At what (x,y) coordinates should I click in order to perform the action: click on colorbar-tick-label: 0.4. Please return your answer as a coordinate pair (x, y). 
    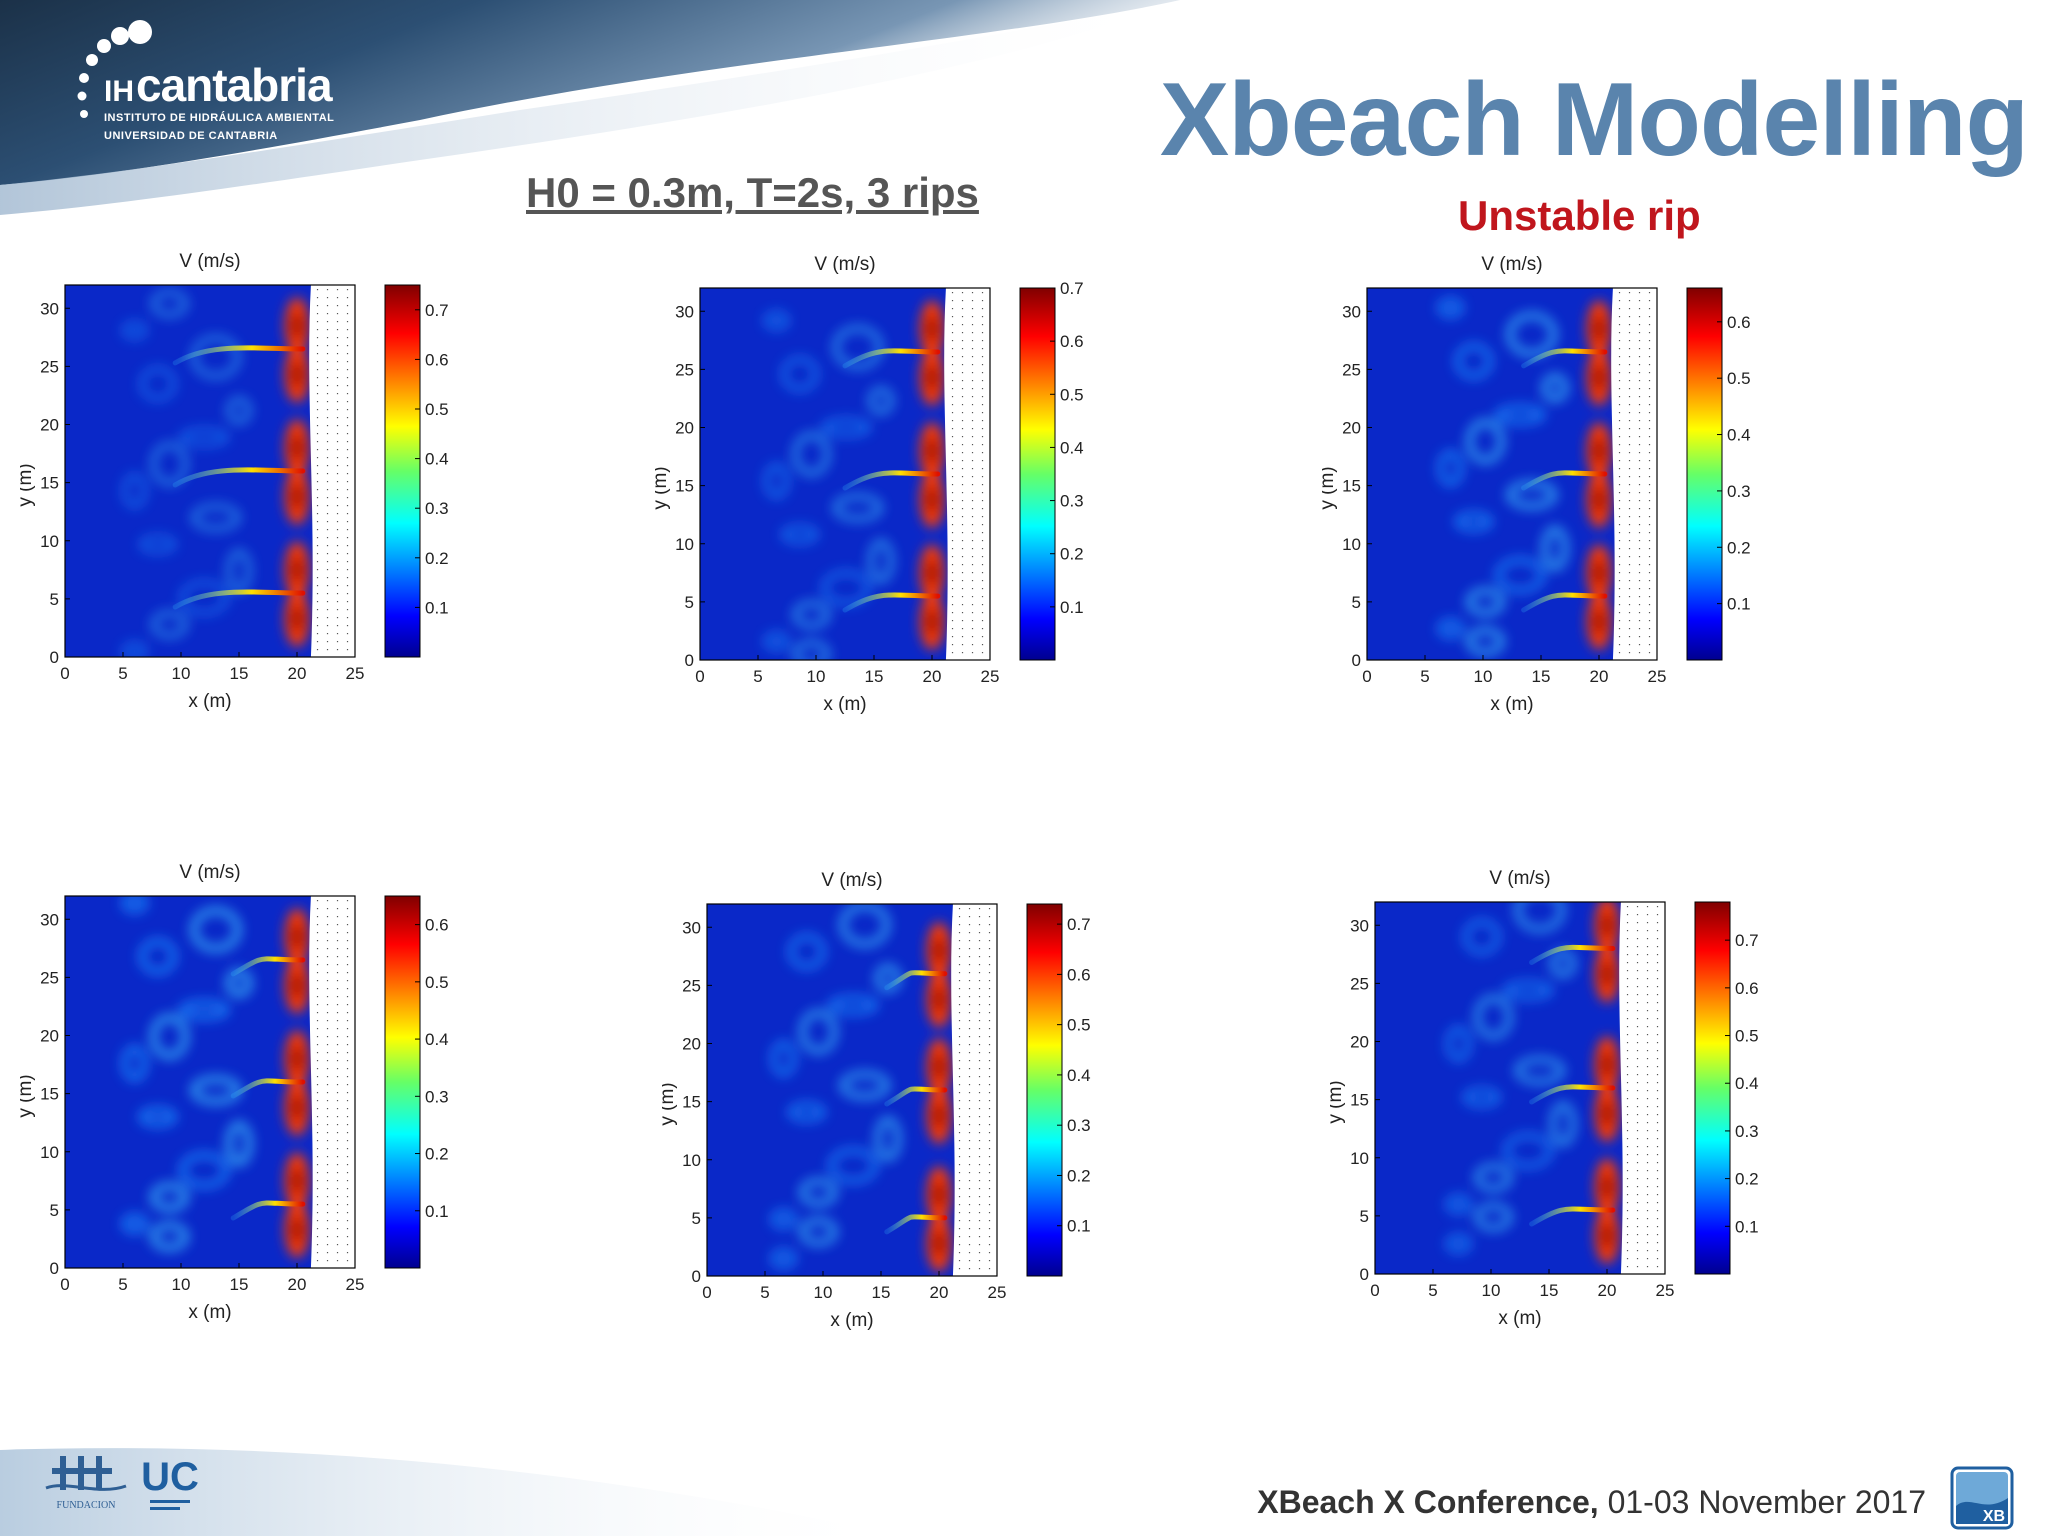
    Looking at the image, I should click on (437, 1039).